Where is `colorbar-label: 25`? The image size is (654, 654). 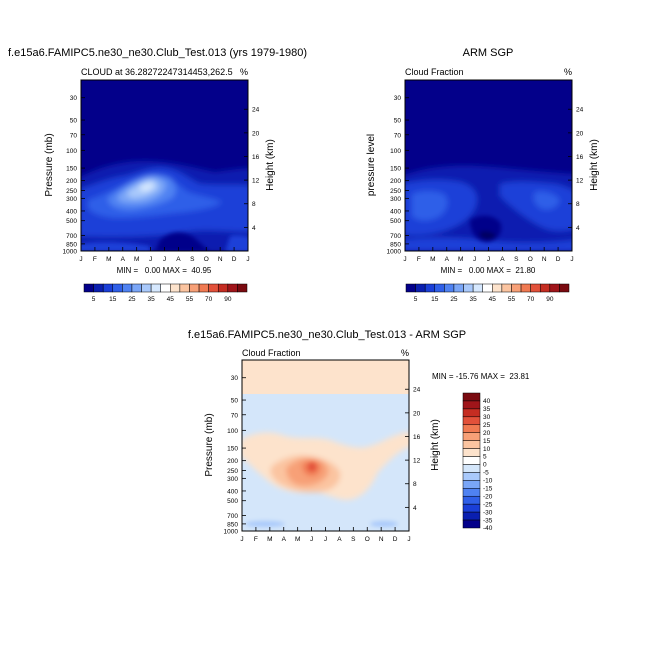 colorbar-label: 25 is located at coordinates (132, 299).